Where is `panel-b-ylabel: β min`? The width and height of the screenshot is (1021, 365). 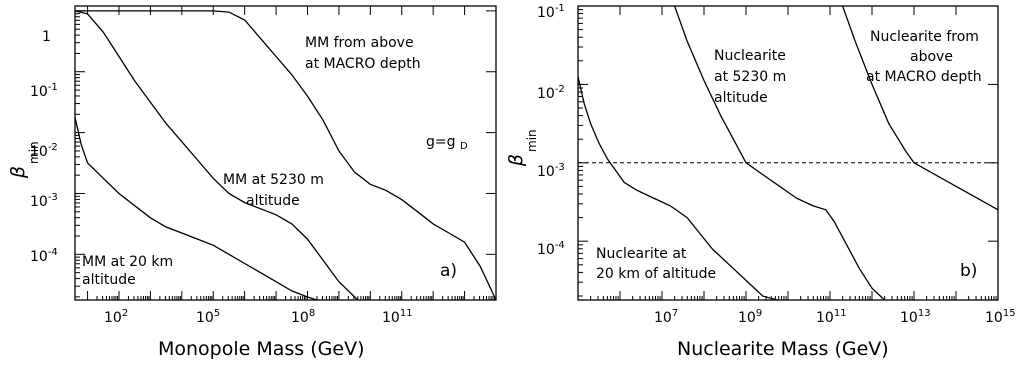
panel-b-ylabel: β min is located at coordinates (522, 148).